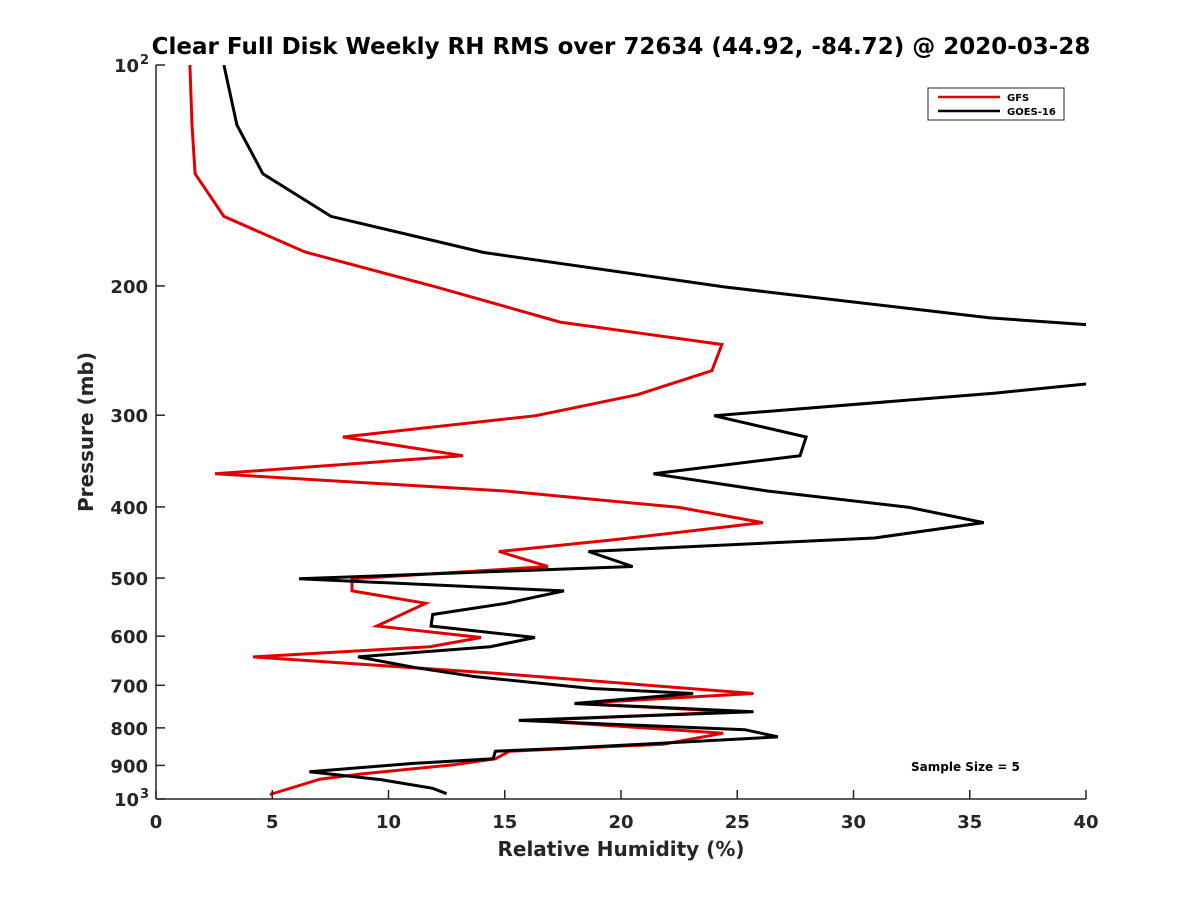 The height and width of the screenshot is (900, 1200). What do you see at coordinates (129, 508) in the screenshot?
I see `y-tick-label: 400` at bounding box center [129, 508].